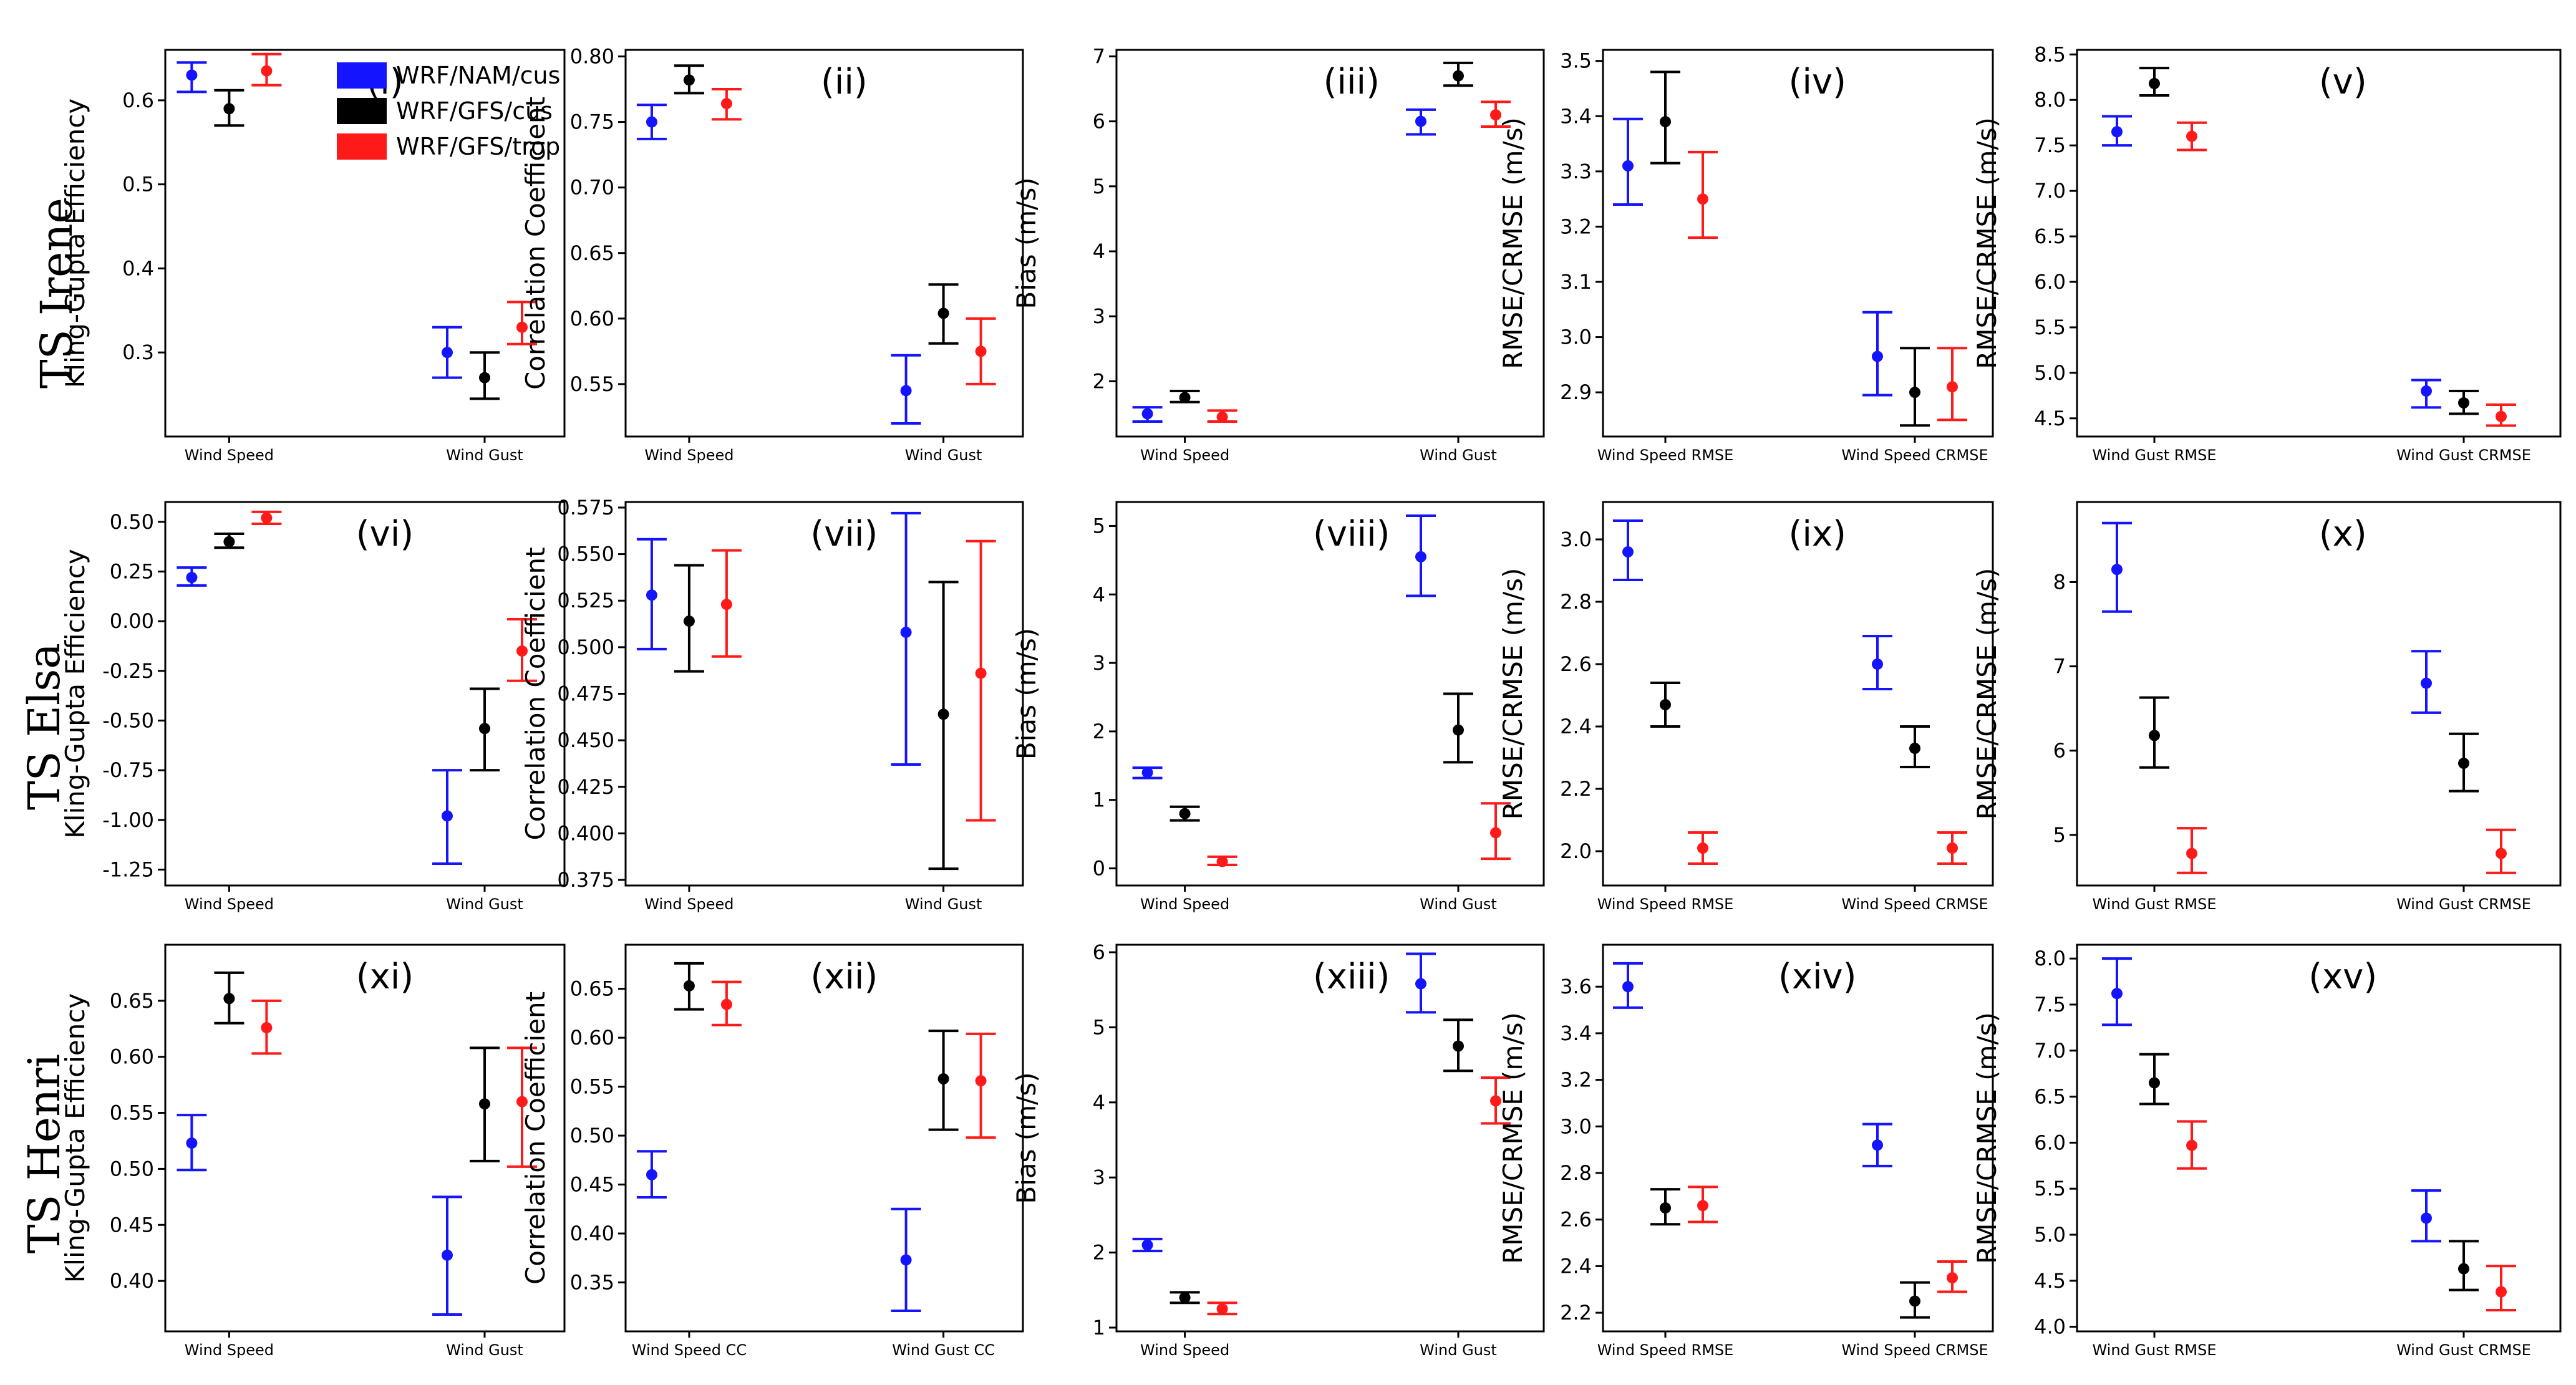 This screenshot has width=2576, height=1385. I want to click on y-tick-label: 5.0, so click(2050, 373).